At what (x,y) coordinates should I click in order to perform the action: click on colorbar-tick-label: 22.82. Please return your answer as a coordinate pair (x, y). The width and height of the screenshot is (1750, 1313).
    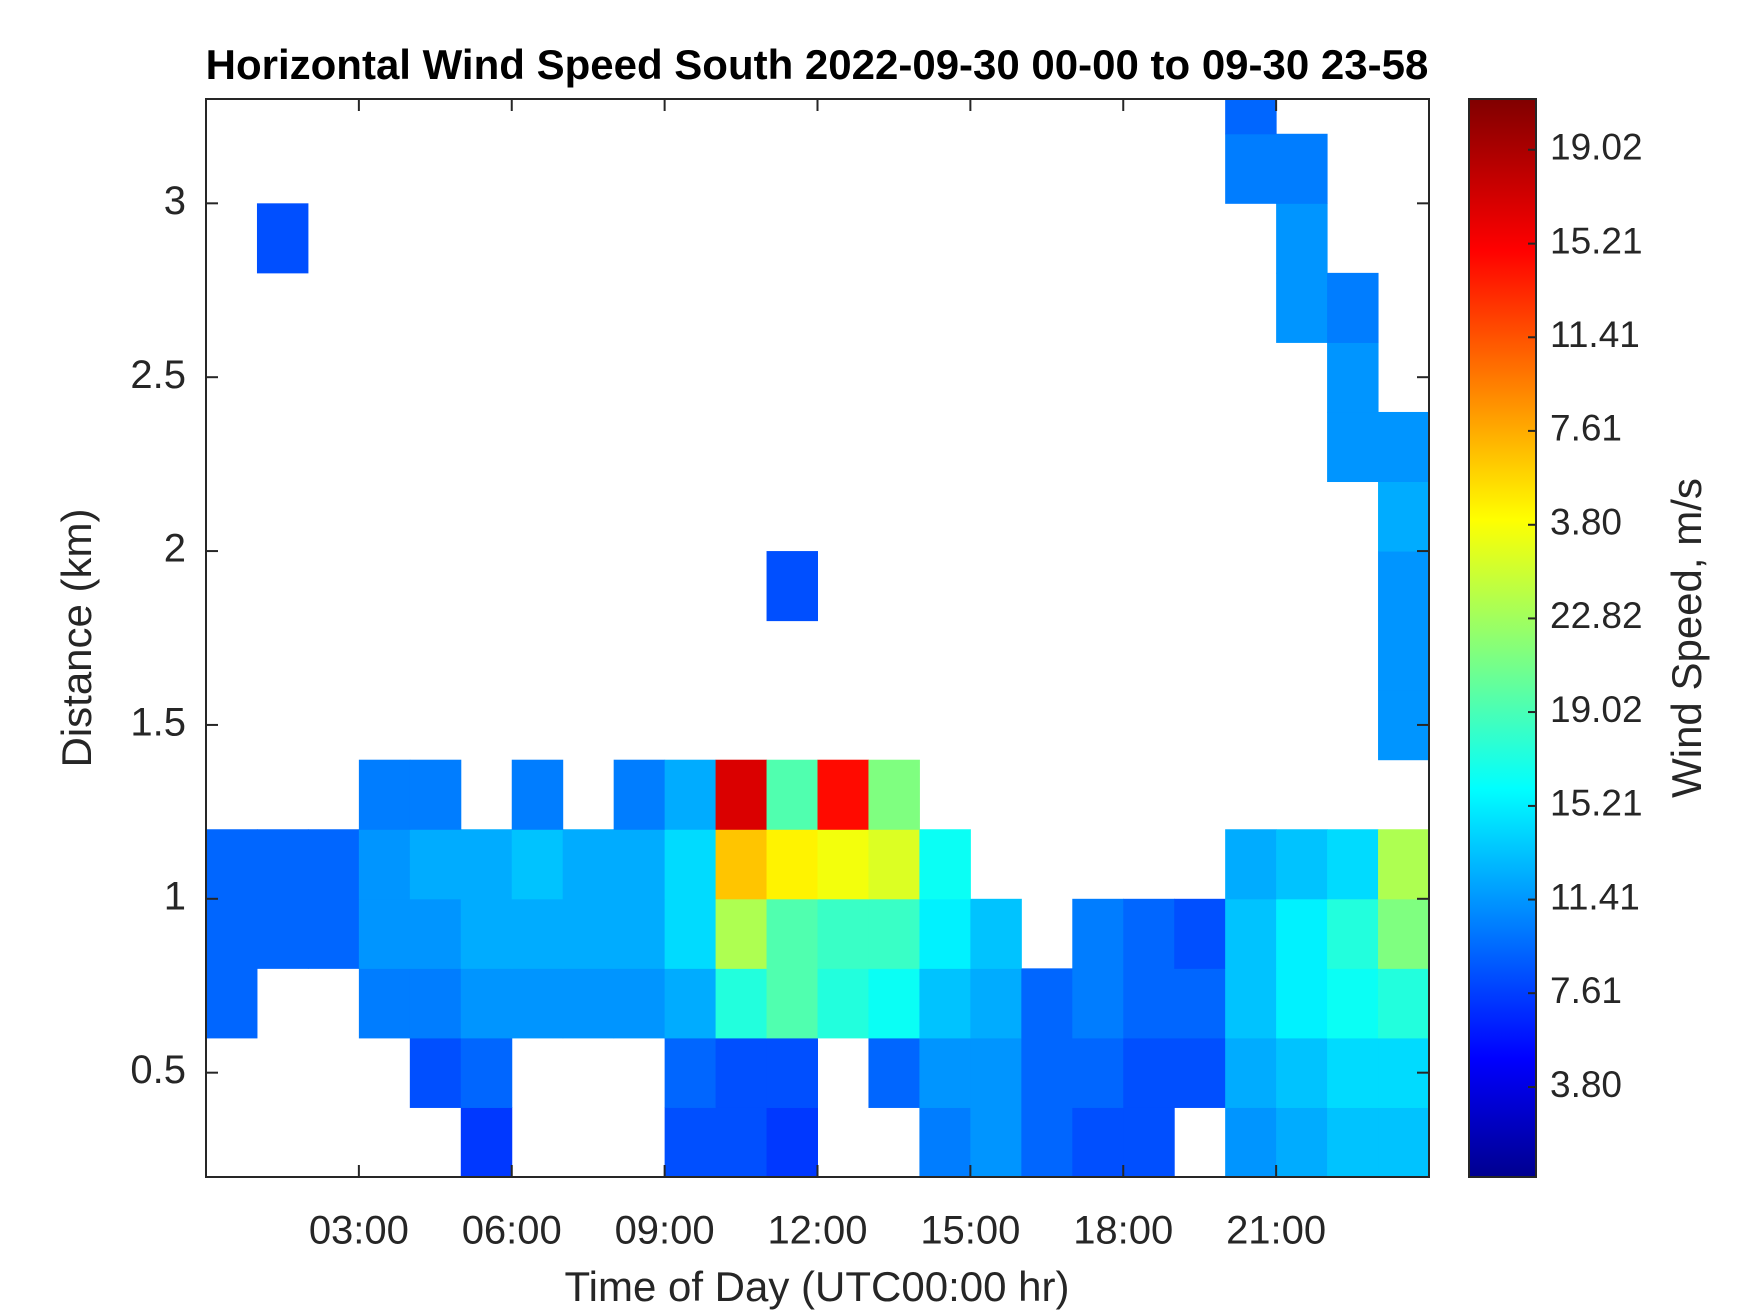
    Looking at the image, I should click on (1596, 615).